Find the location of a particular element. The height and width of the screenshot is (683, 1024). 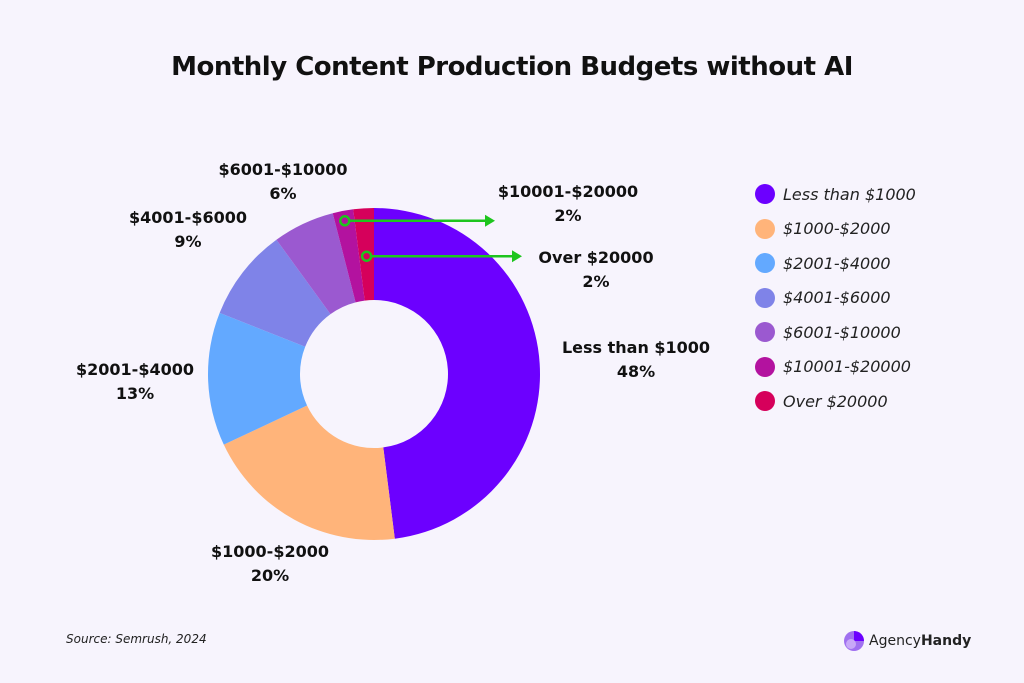

slice-label-5: $10001-$20000 2% is located at coordinates (568, 203).